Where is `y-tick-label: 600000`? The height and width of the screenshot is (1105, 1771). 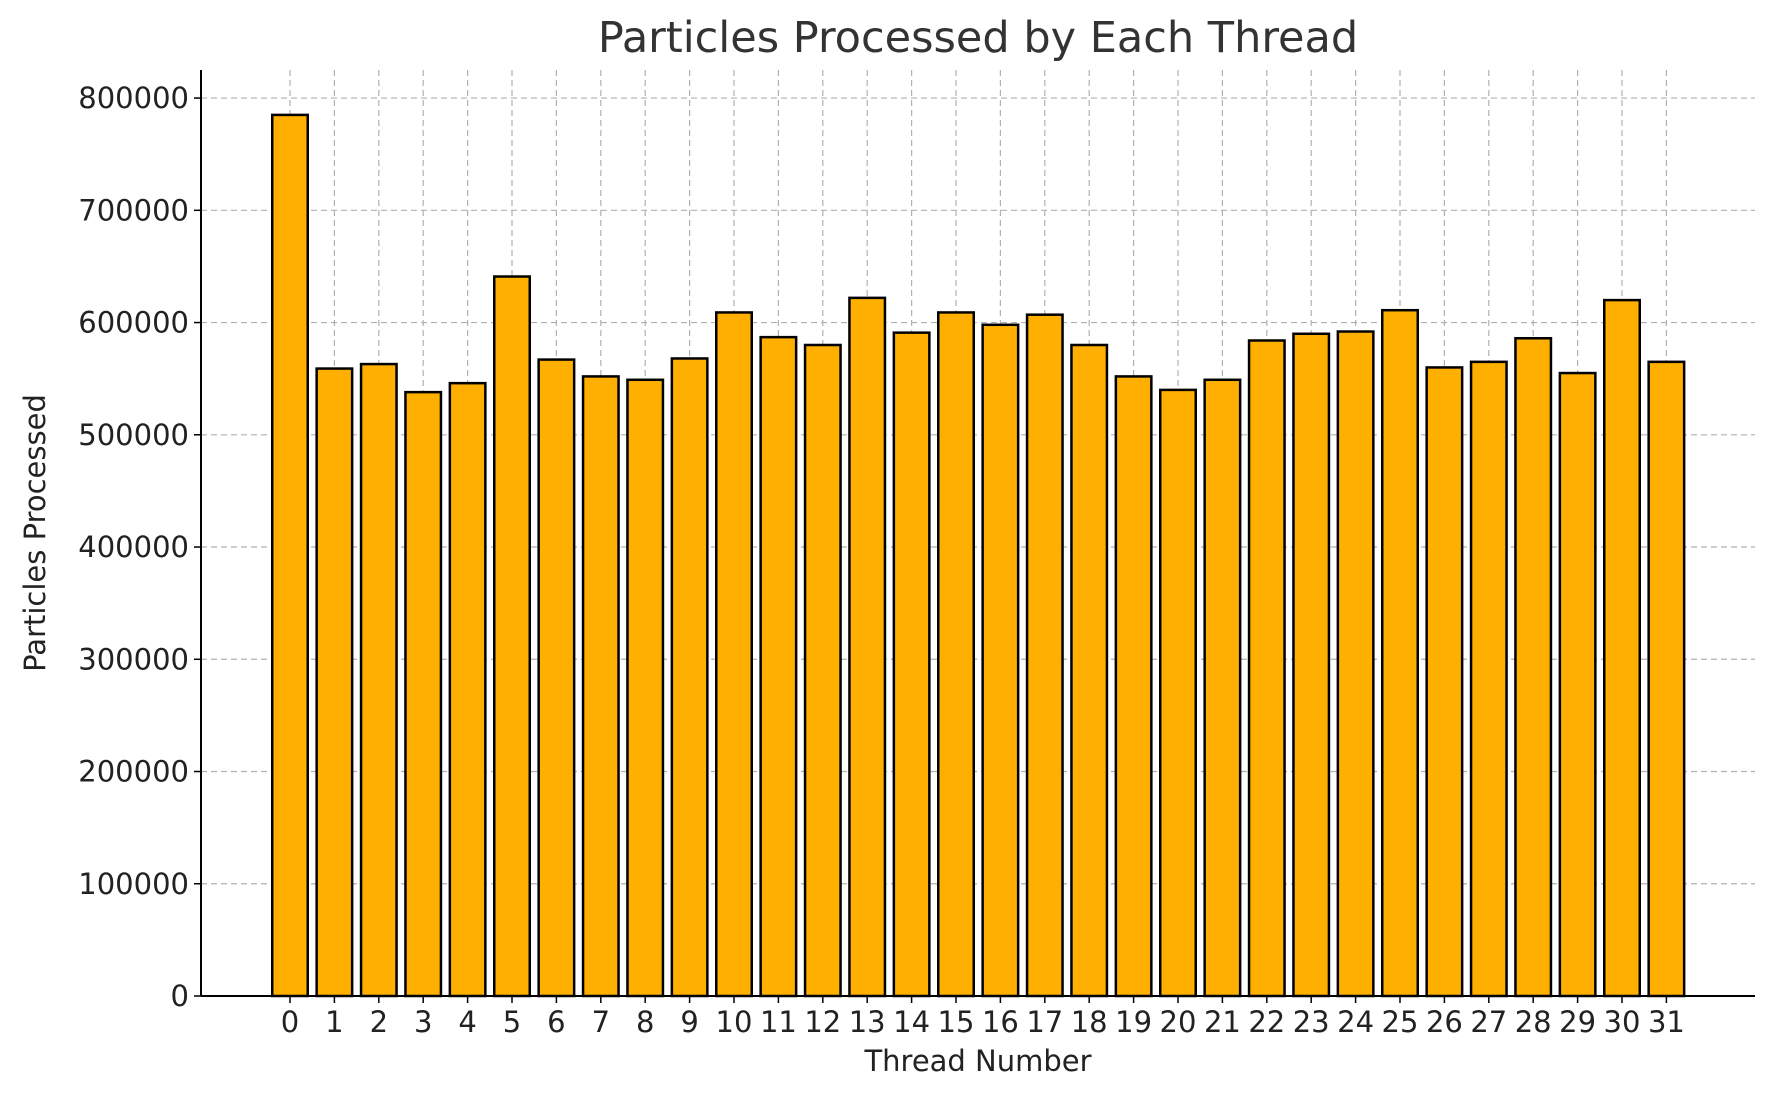
y-tick-label: 600000 is located at coordinates (133, 323).